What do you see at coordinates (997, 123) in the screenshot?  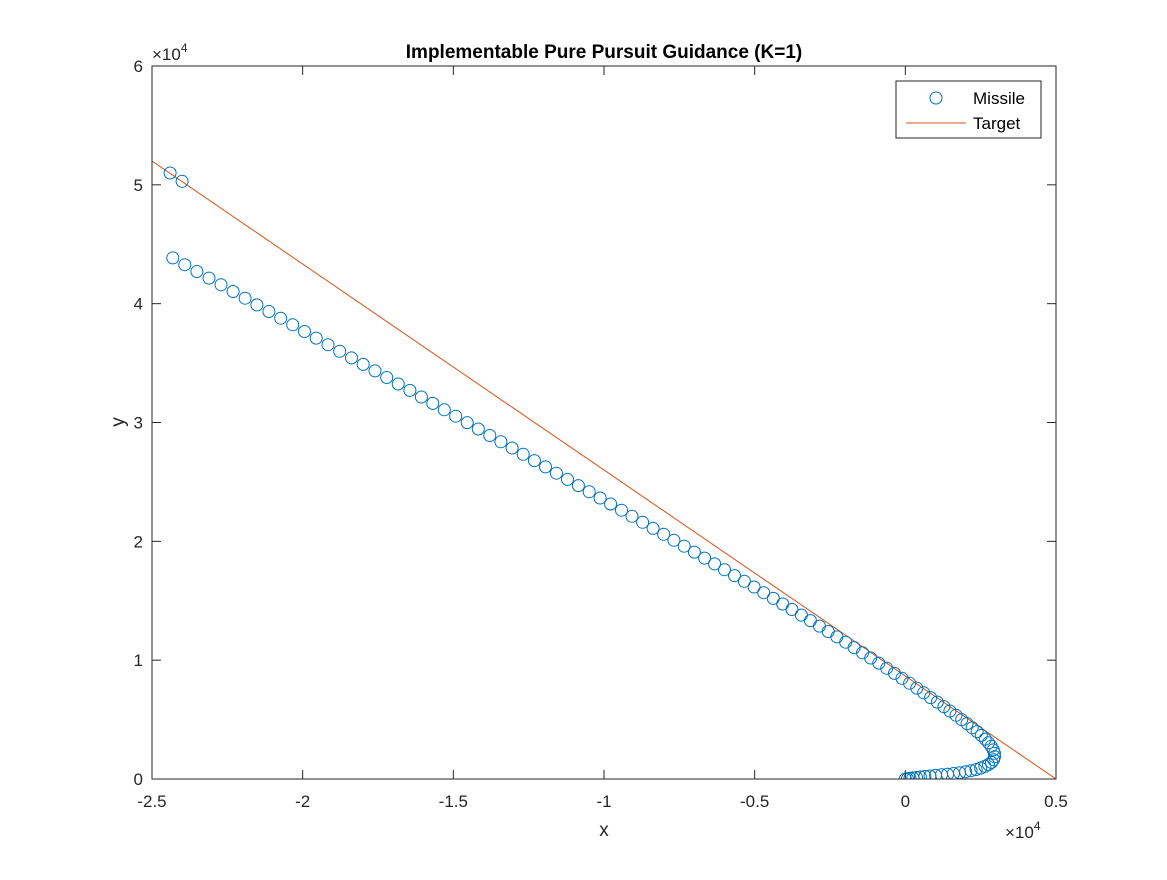 I see `legend-target-label: Target` at bounding box center [997, 123].